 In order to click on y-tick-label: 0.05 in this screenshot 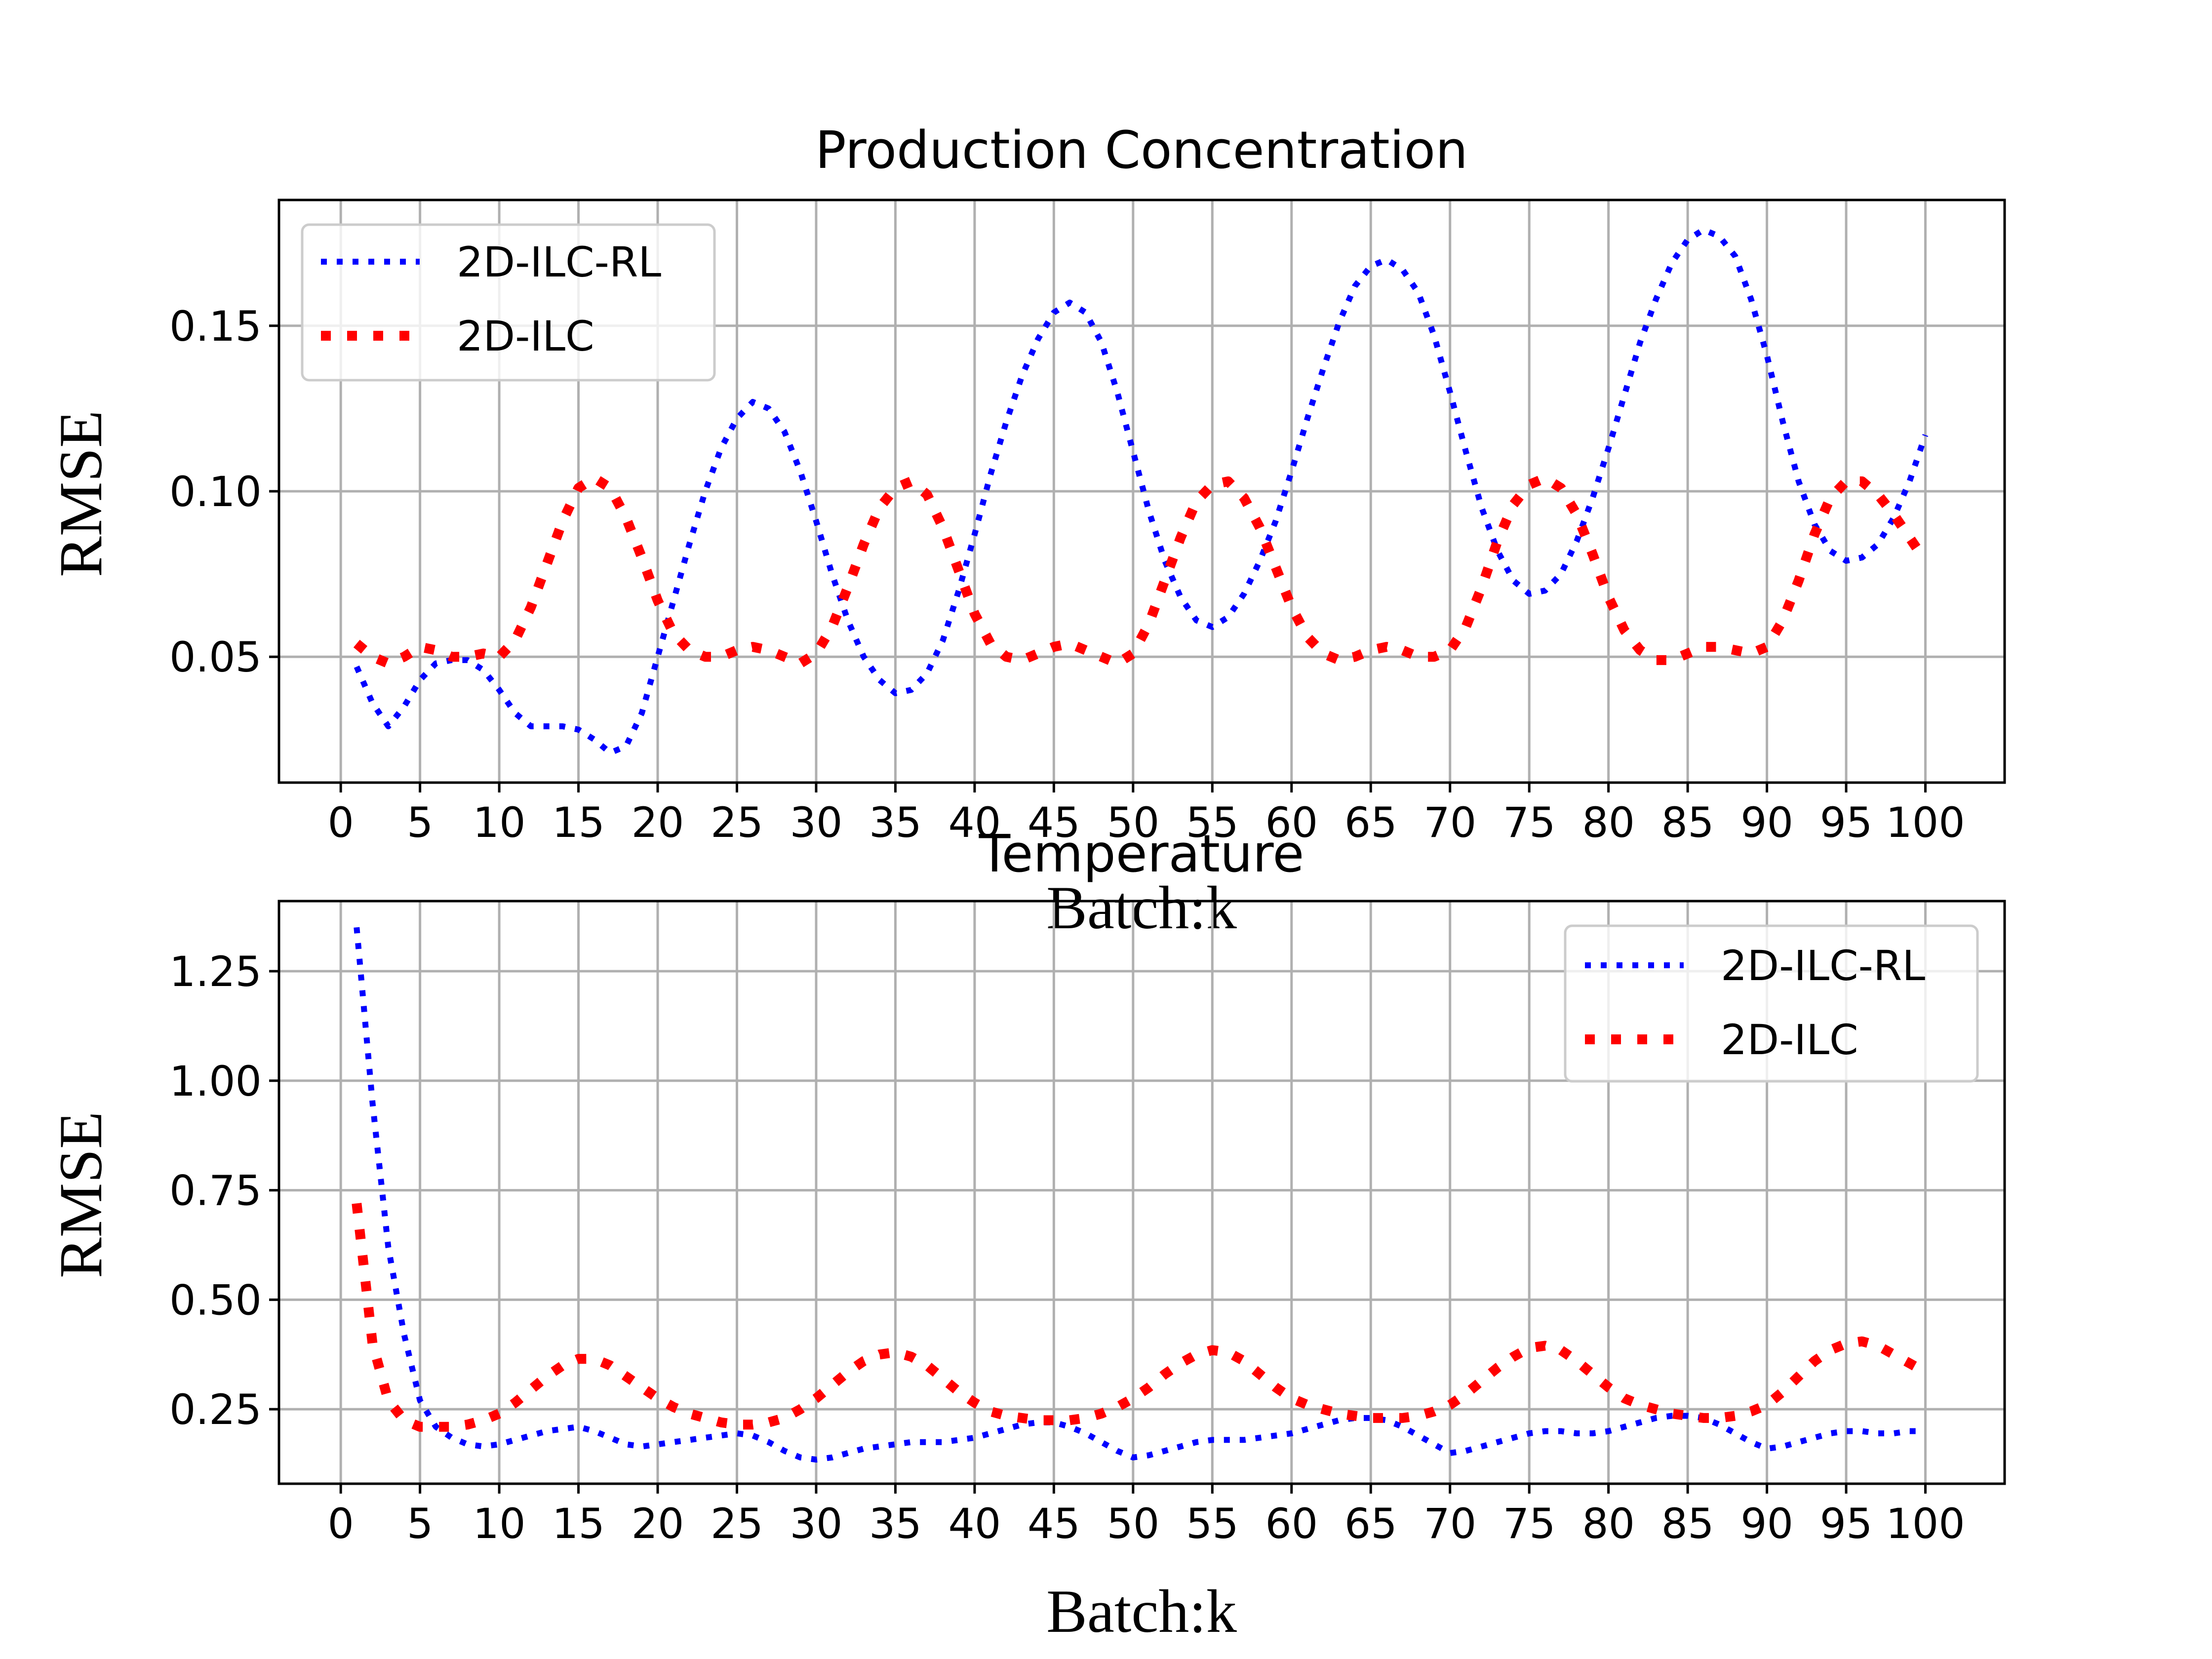, I will do `click(216, 657)`.